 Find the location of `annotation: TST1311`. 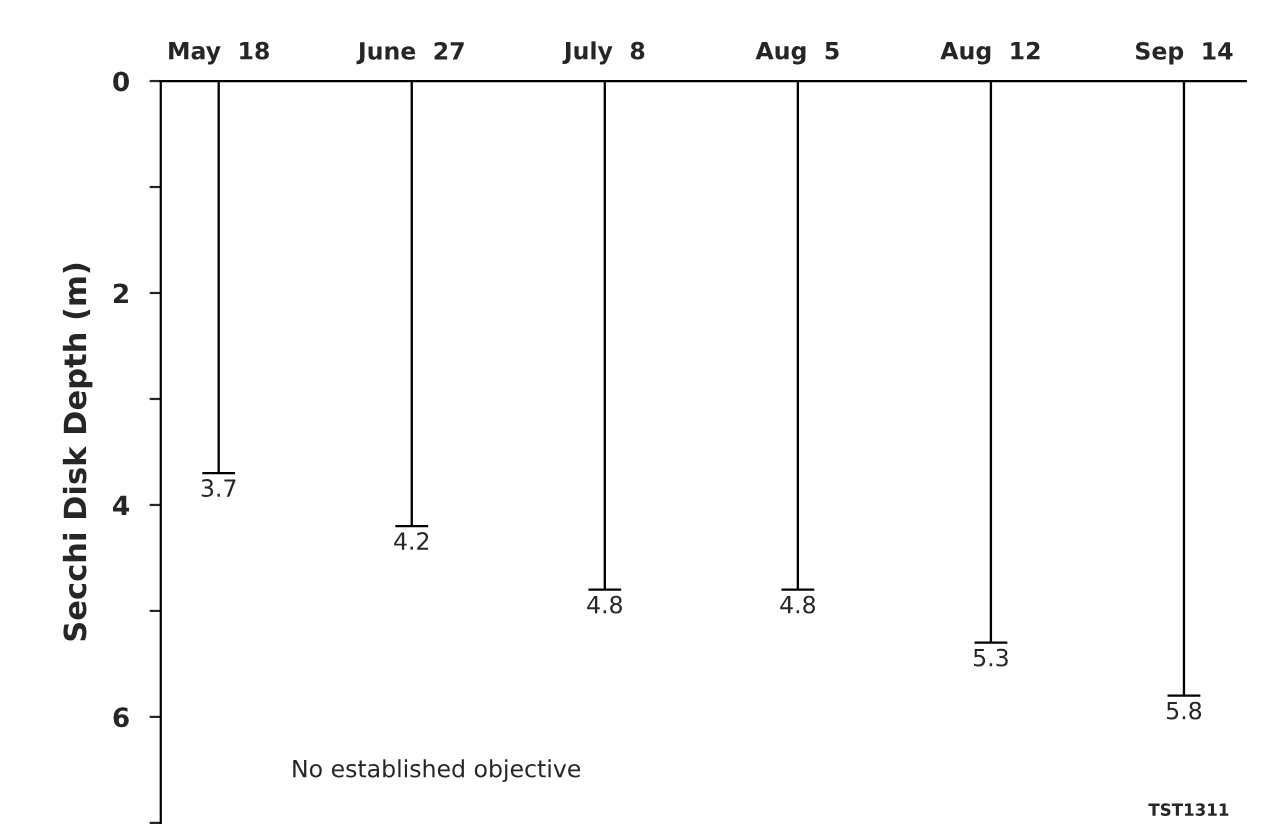

annotation: TST1311 is located at coordinates (1188, 809).